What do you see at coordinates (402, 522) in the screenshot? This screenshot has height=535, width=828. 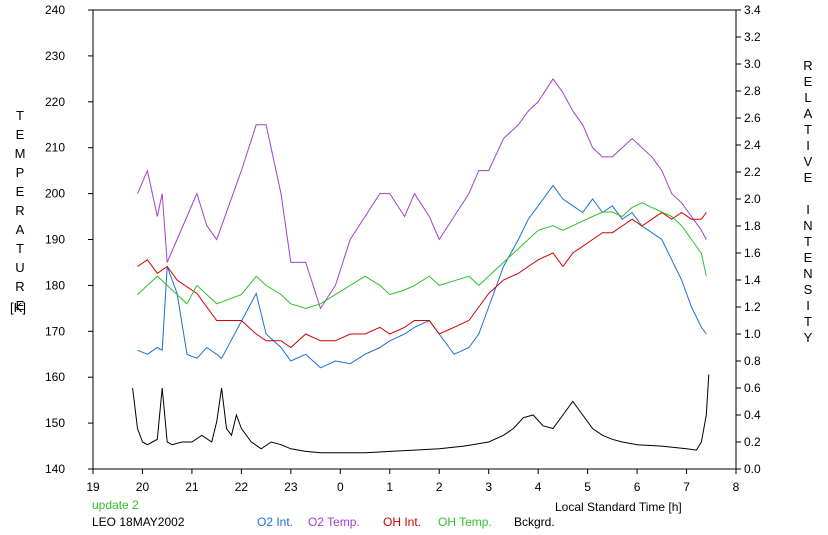 I see `legend-item: OH Int.` at bounding box center [402, 522].